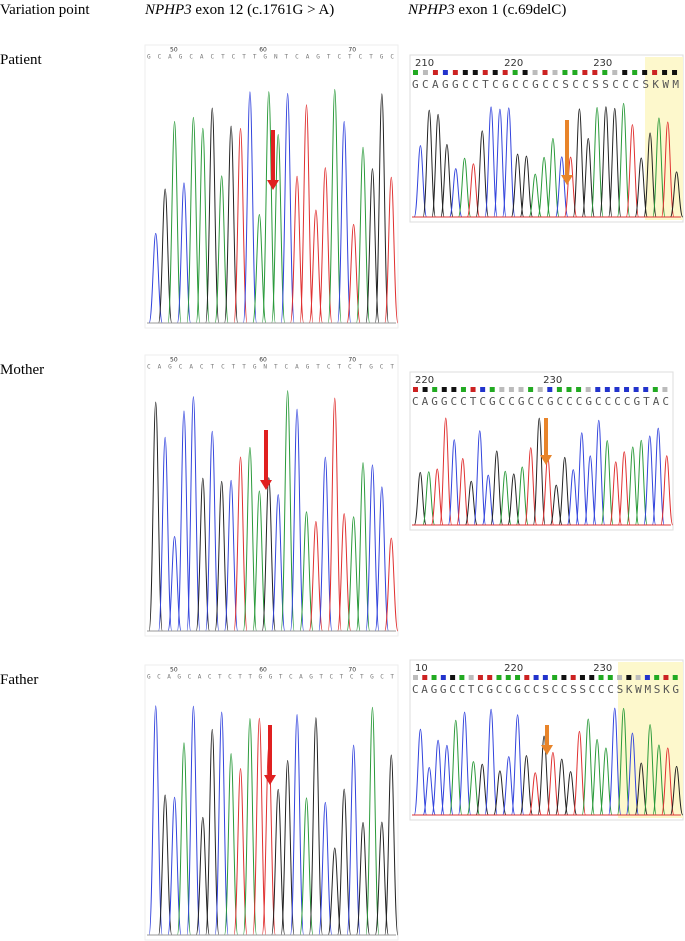 Image resolution: width=685 pixels, height=941 pixels. What do you see at coordinates (45, 10) in the screenshot?
I see `column-header: Variation point` at bounding box center [45, 10].